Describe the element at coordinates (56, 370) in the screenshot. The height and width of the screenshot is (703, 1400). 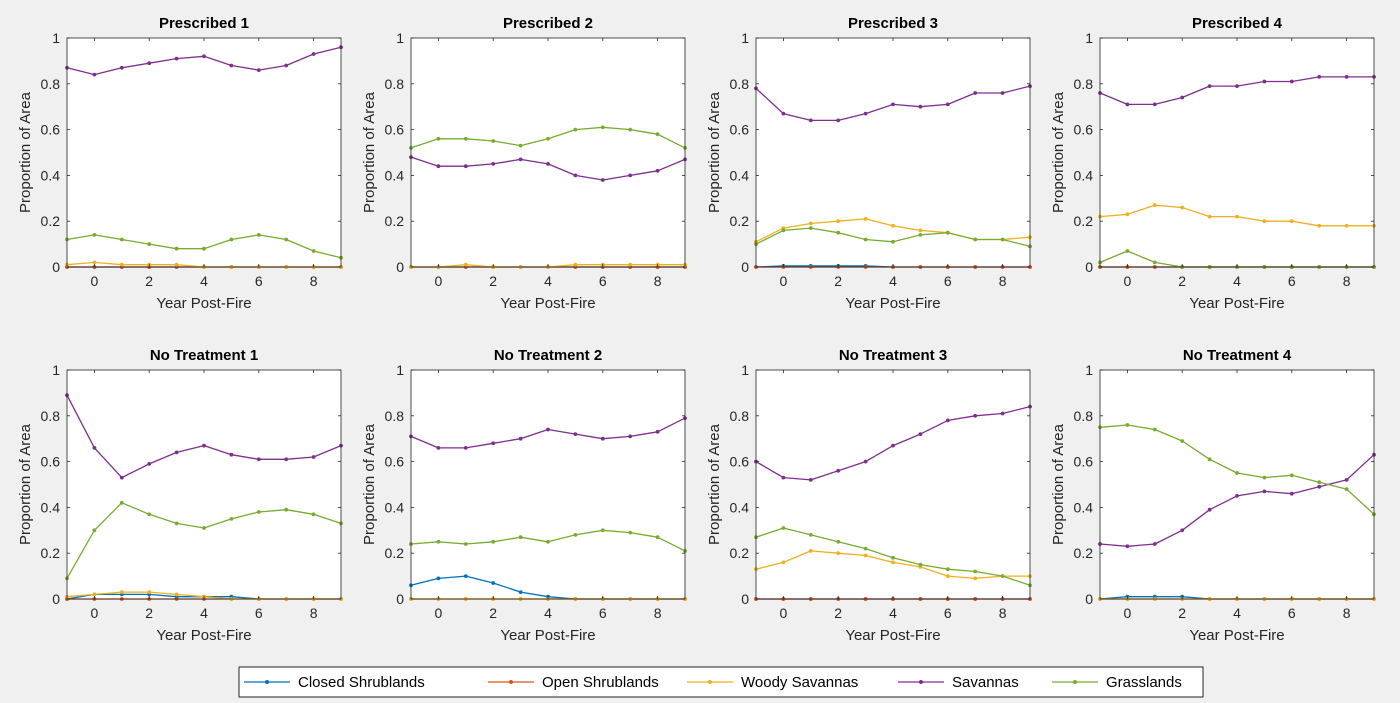
I see `y-tick-label: 1` at that location.